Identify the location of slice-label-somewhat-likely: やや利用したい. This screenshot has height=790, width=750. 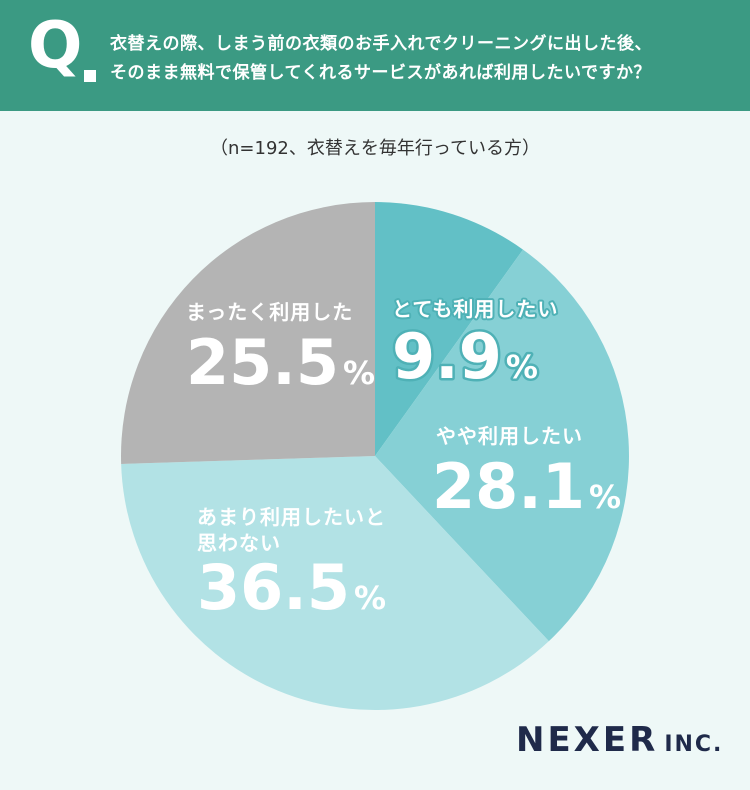
(509, 436).